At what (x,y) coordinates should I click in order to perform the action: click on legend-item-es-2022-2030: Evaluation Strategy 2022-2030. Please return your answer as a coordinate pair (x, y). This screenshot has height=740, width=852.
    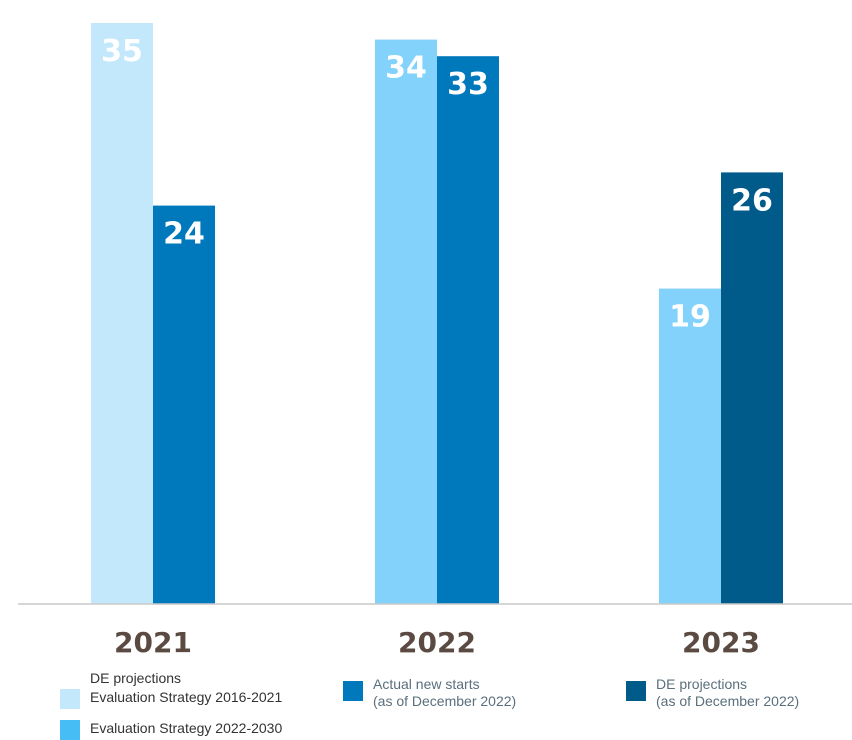
    Looking at the image, I should click on (171, 730).